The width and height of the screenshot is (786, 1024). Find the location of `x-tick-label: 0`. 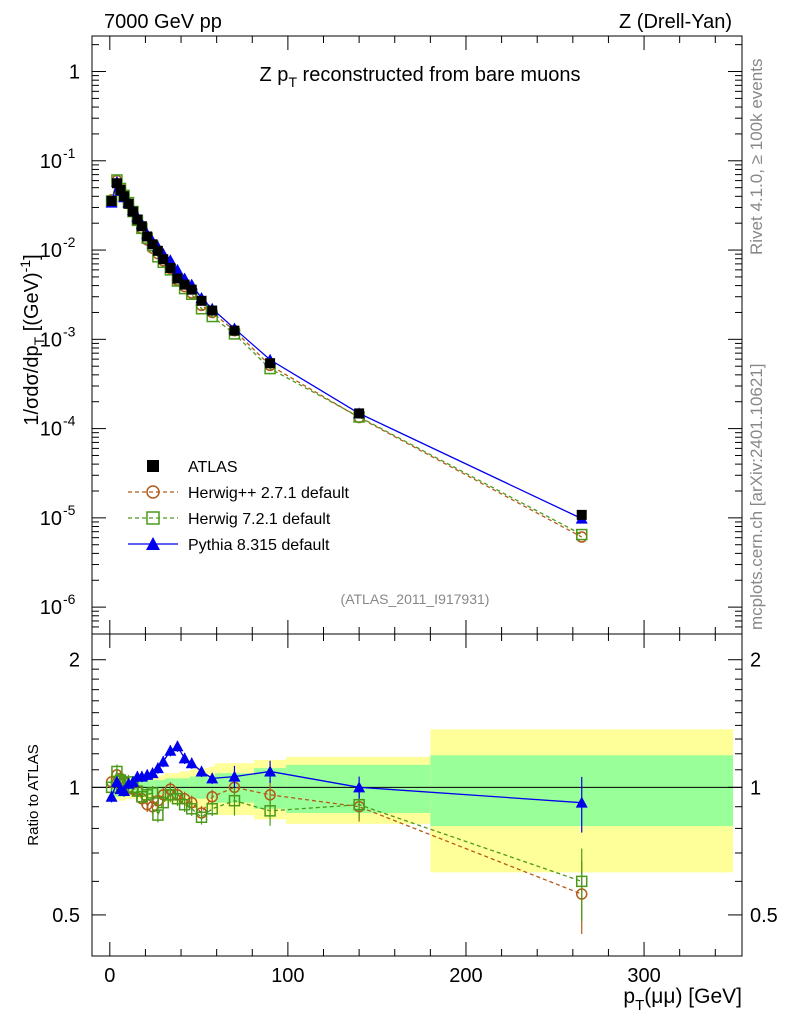

x-tick-label: 0 is located at coordinates (109, 976).